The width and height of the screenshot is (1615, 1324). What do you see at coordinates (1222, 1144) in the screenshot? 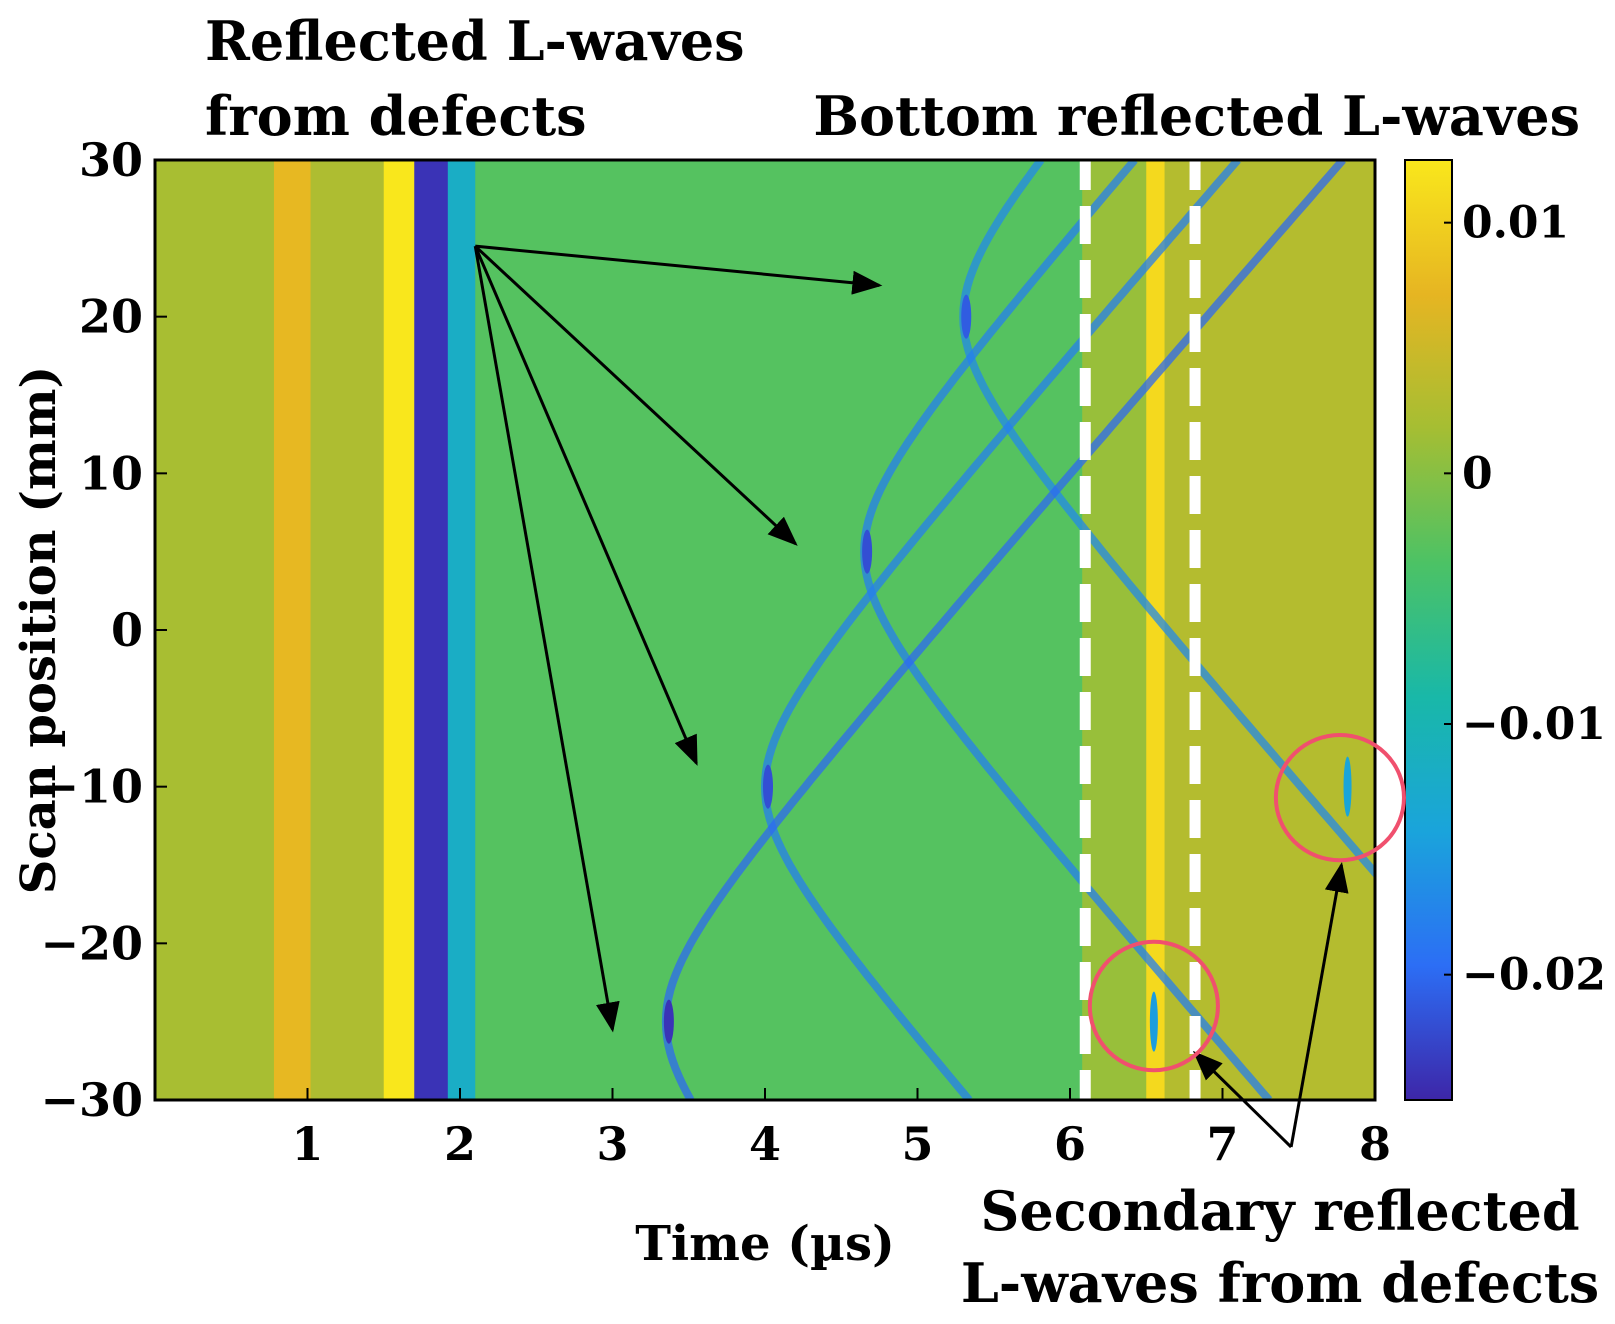
I see `x-tick-label: 7` at bounding box center [1222, 1144].